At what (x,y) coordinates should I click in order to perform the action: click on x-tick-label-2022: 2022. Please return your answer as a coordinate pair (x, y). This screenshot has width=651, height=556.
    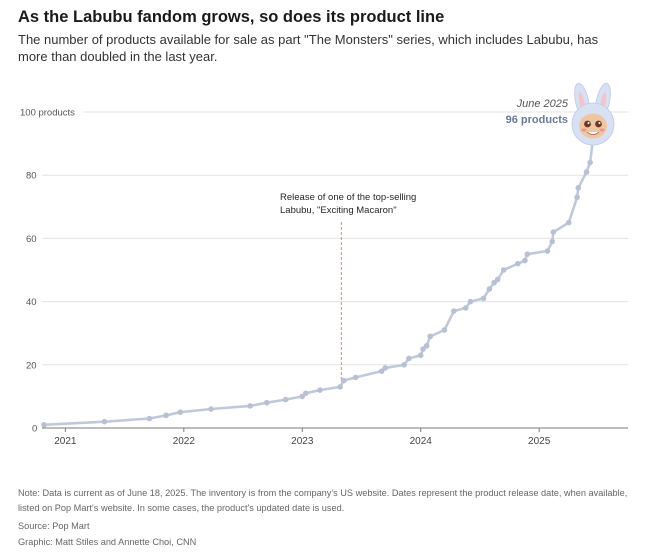
    Looking at the image, I should click on (184, 441).